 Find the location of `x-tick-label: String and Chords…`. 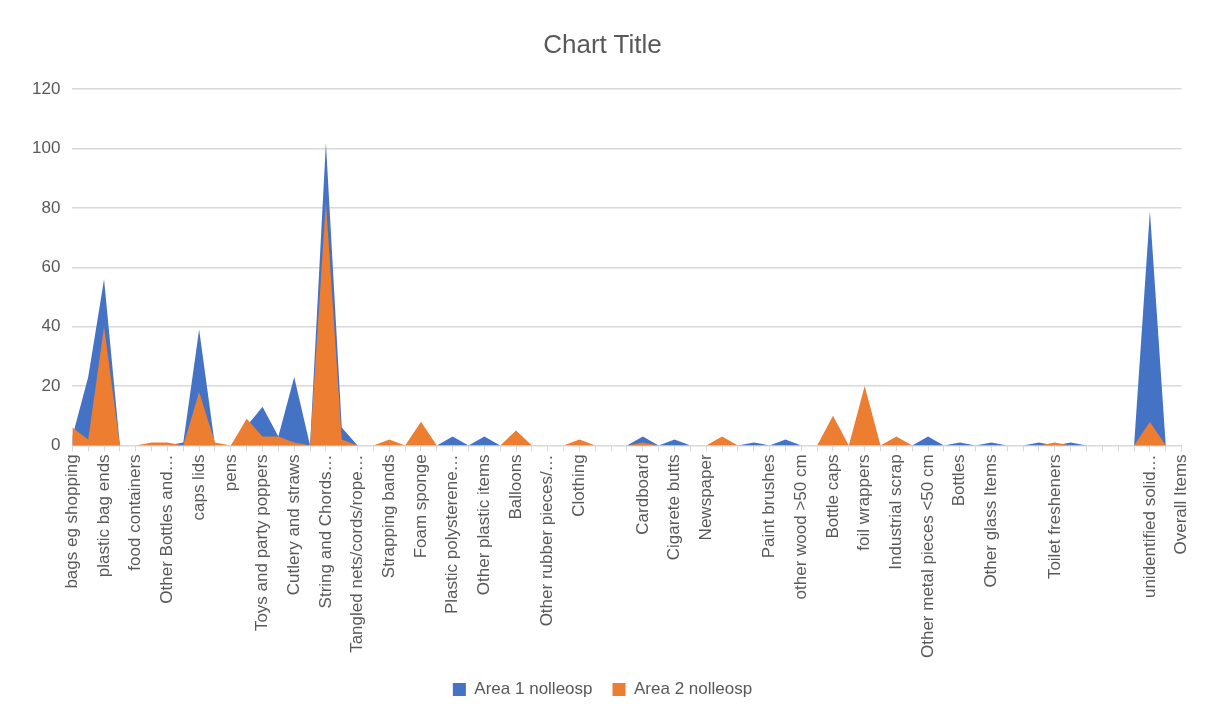

x-tick-label: String and Chords… is located at coordinates (325, 531).